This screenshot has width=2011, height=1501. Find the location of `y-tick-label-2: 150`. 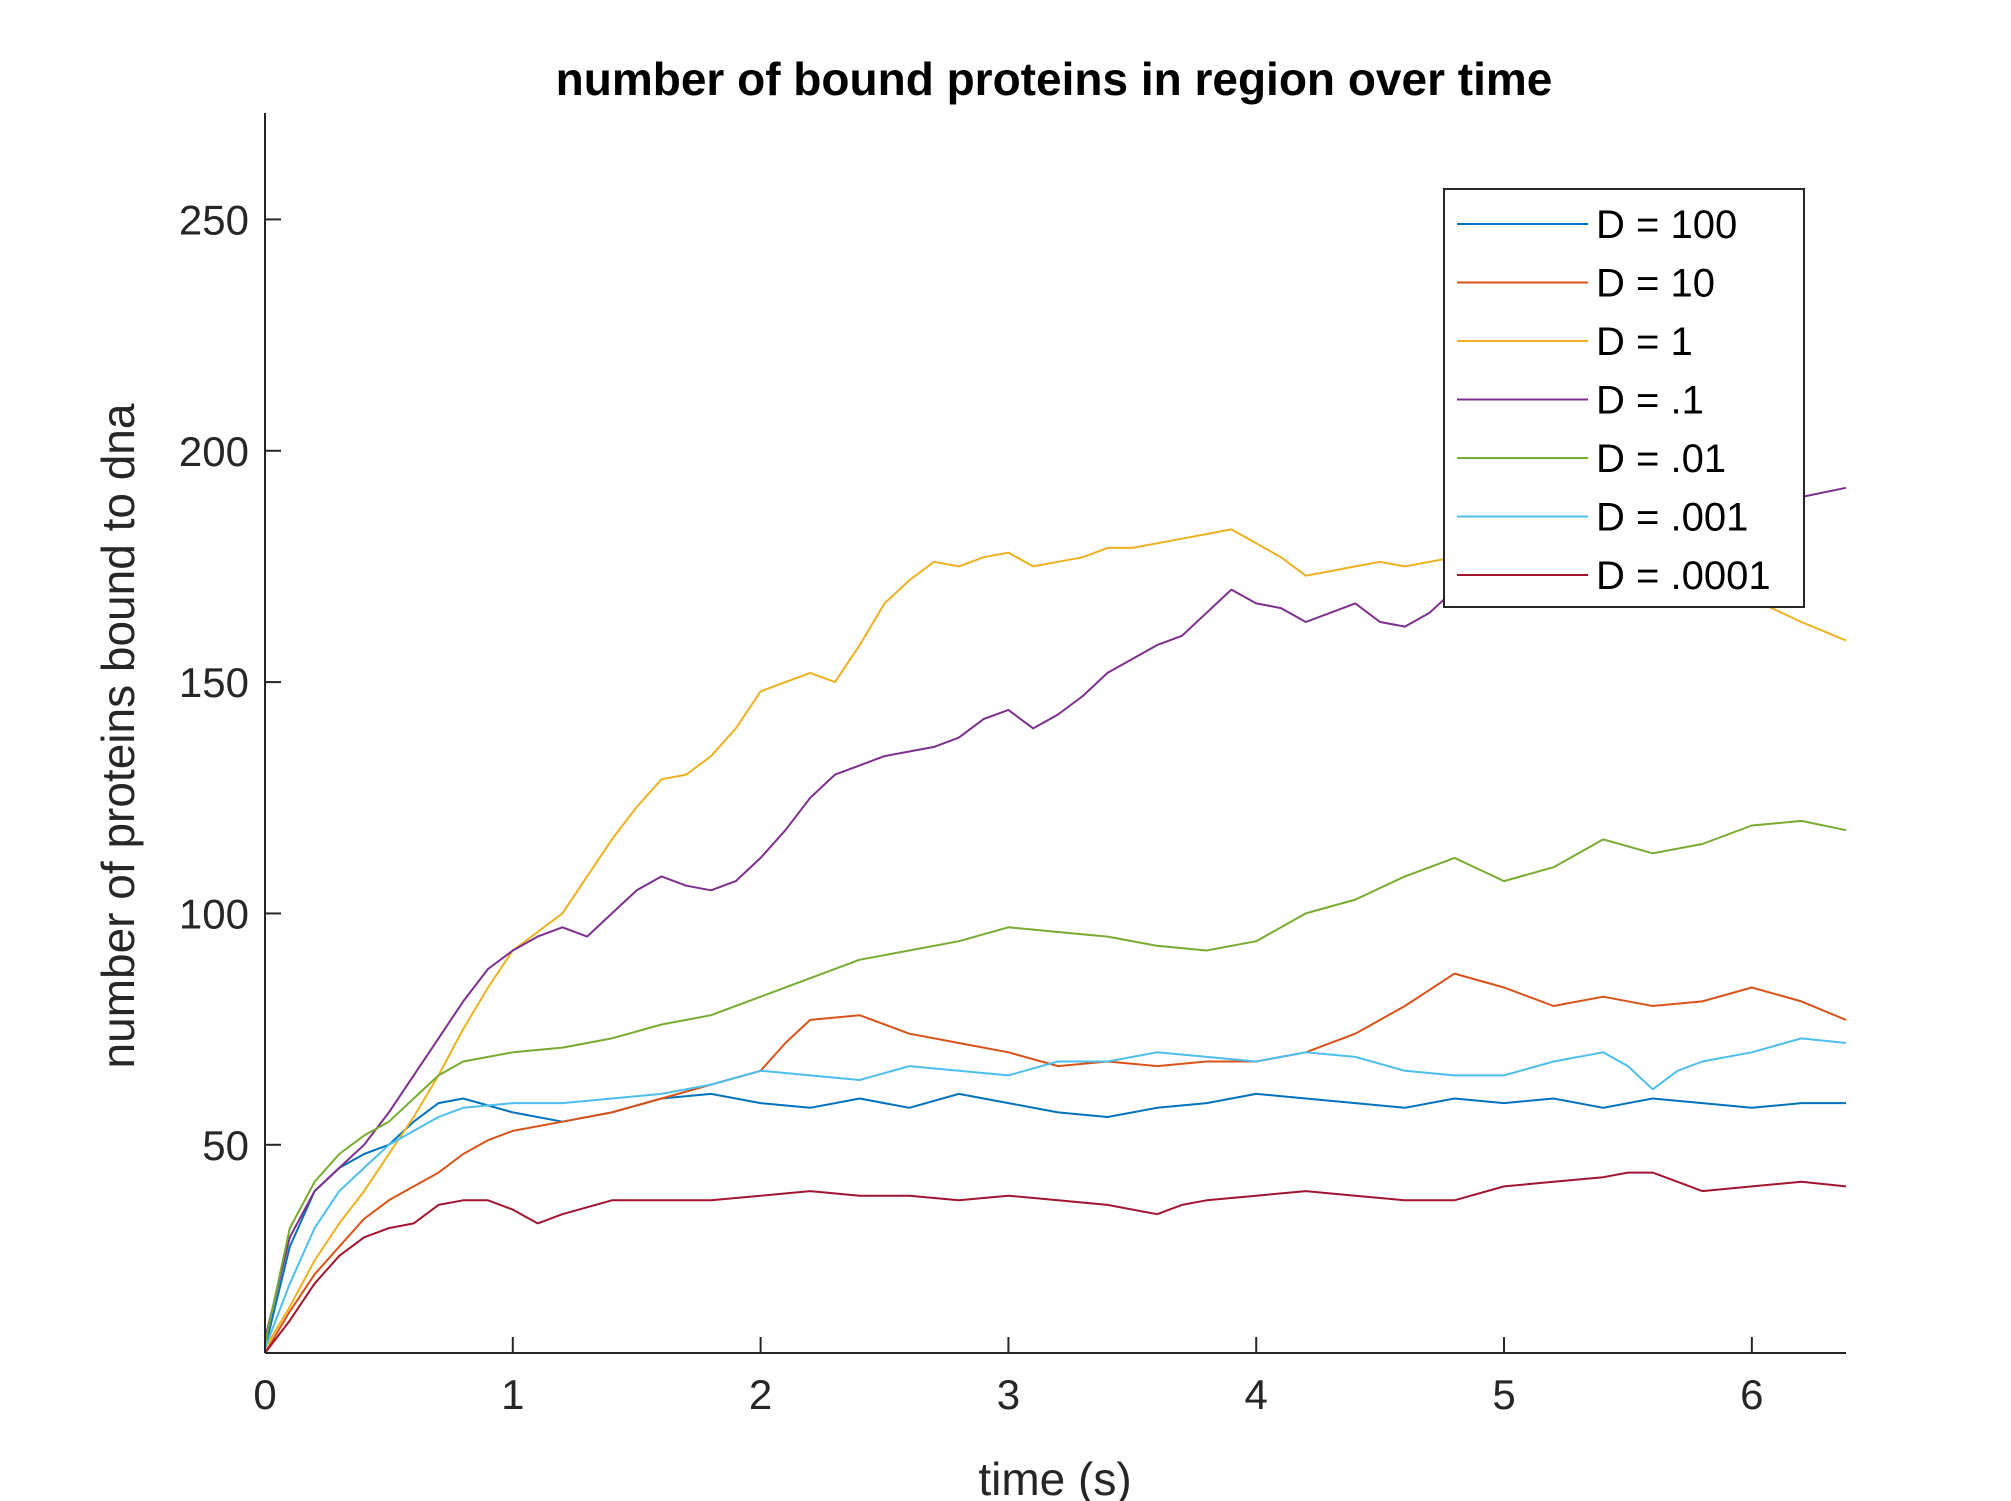

y-tick-label-2: 150 is located at coordinates (214, 682).